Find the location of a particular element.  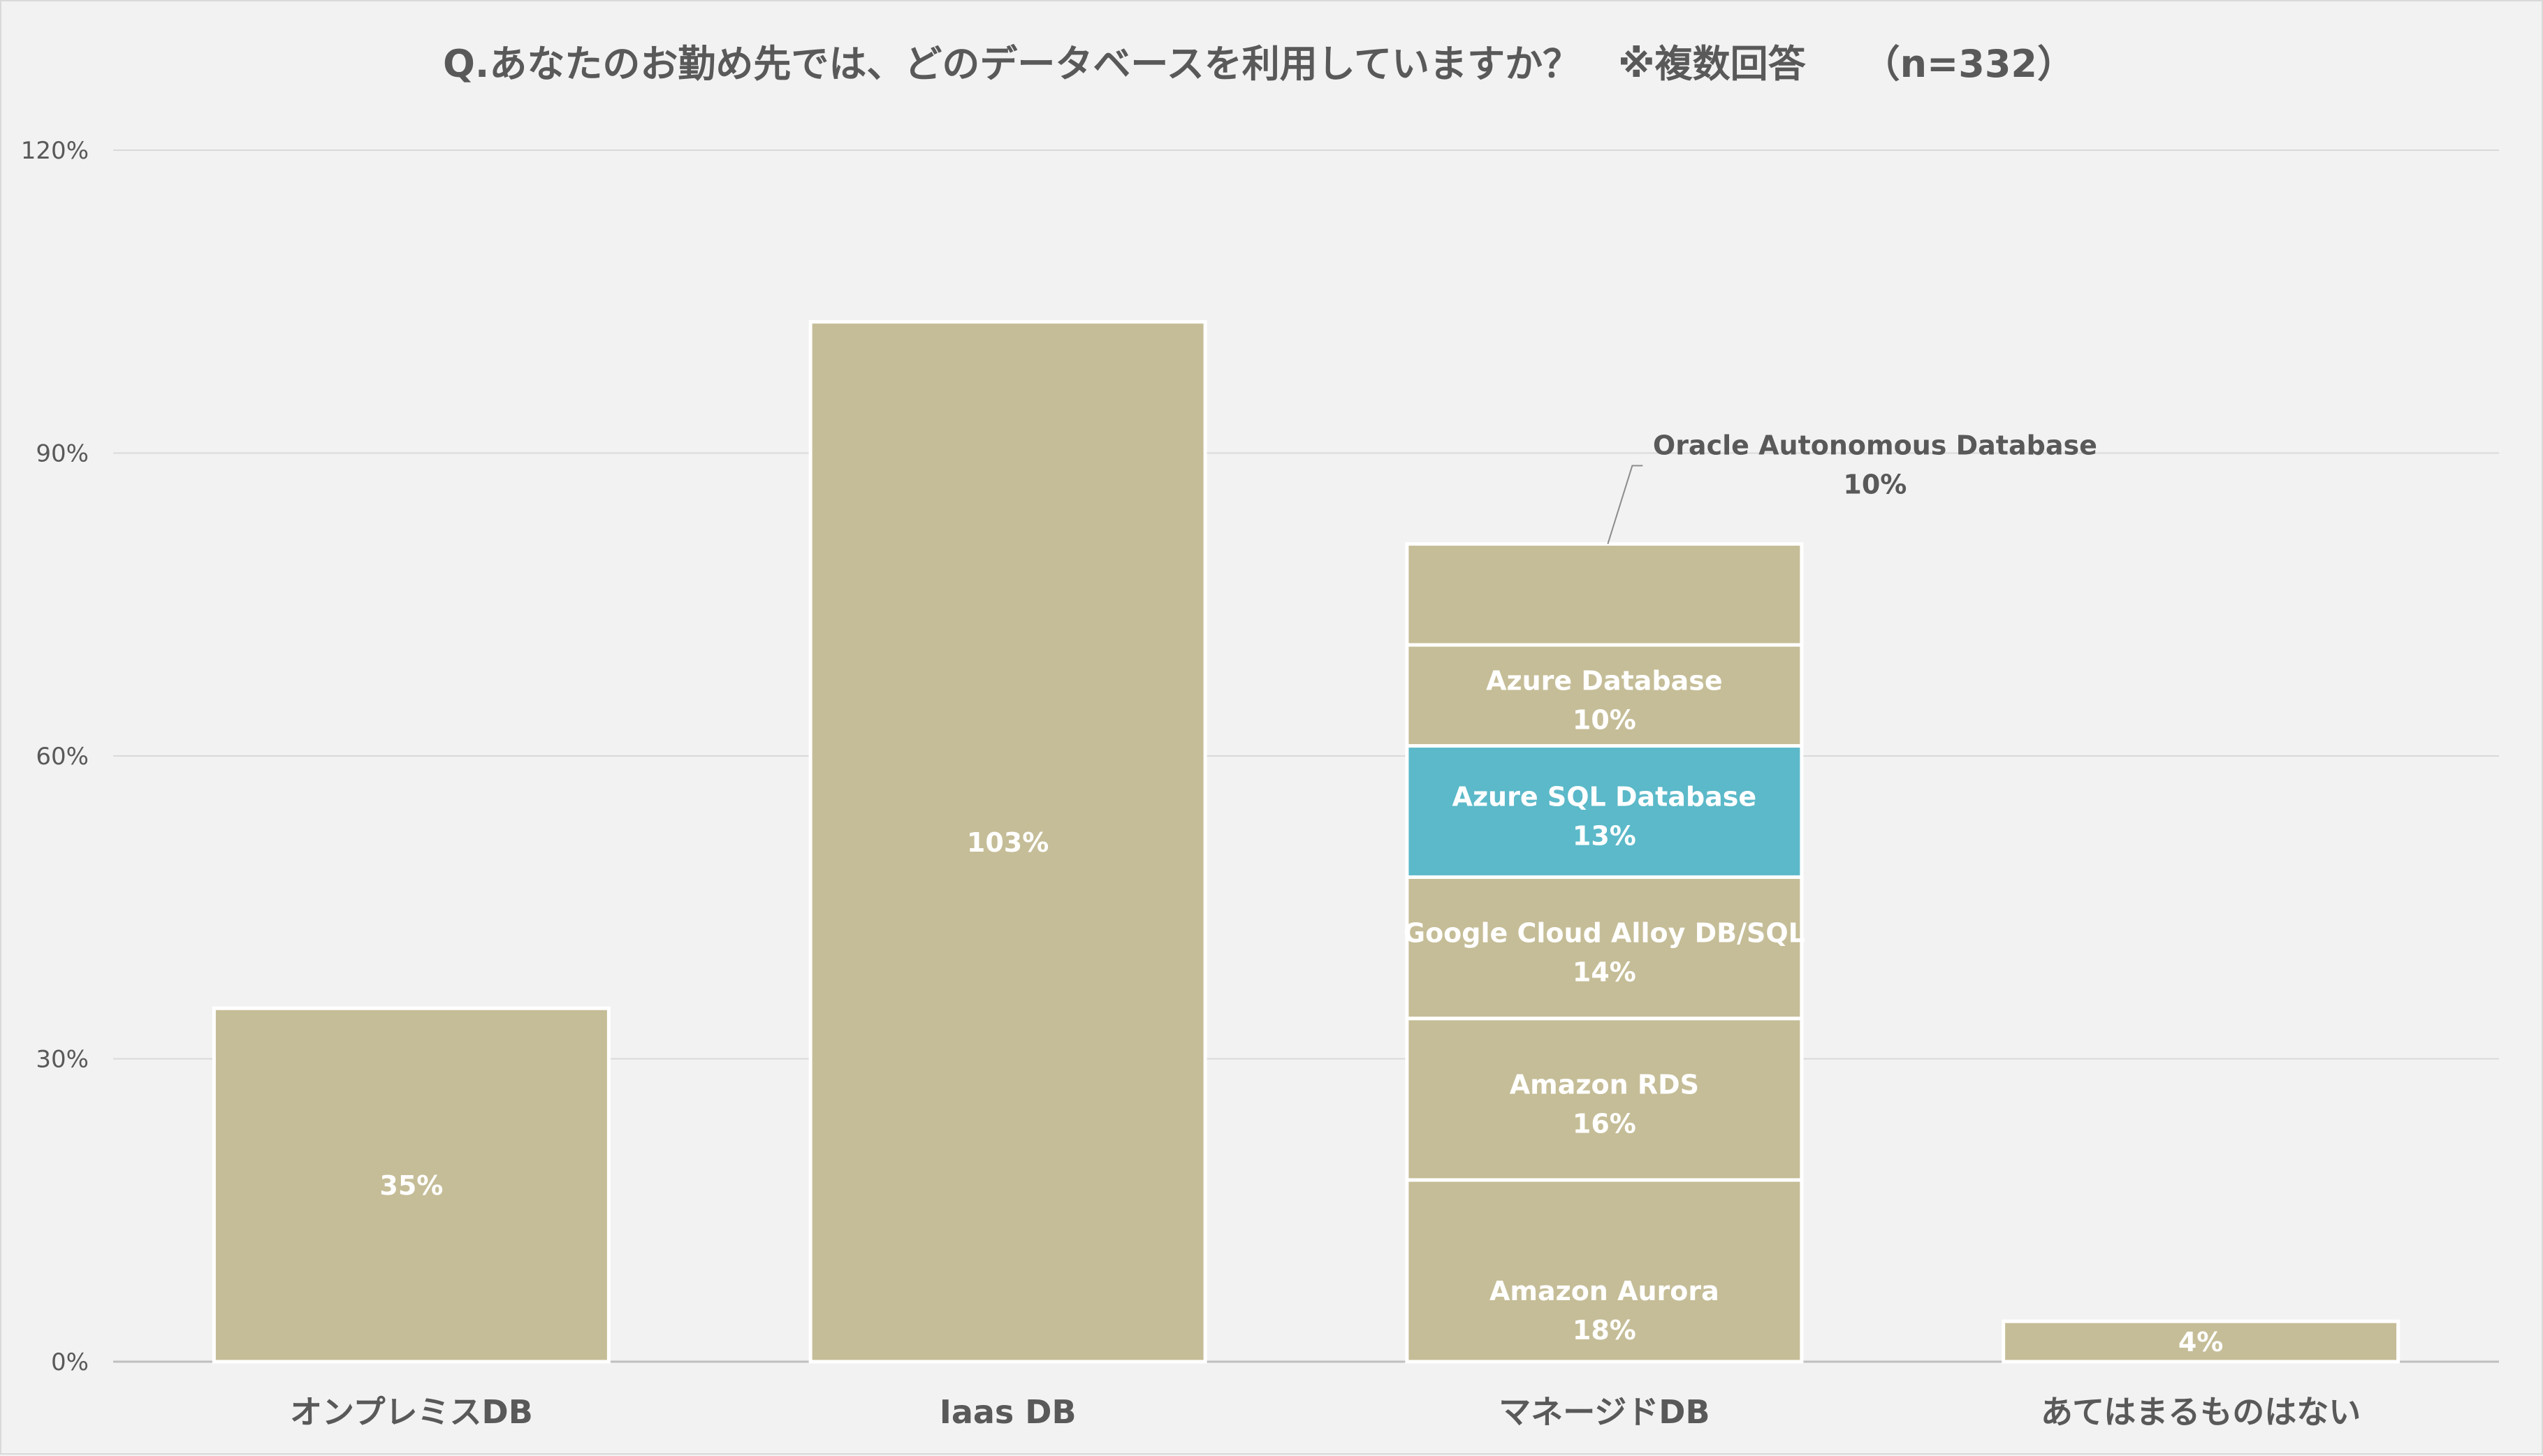

y-tick-label: 90% is located at coordinates (62, 454).